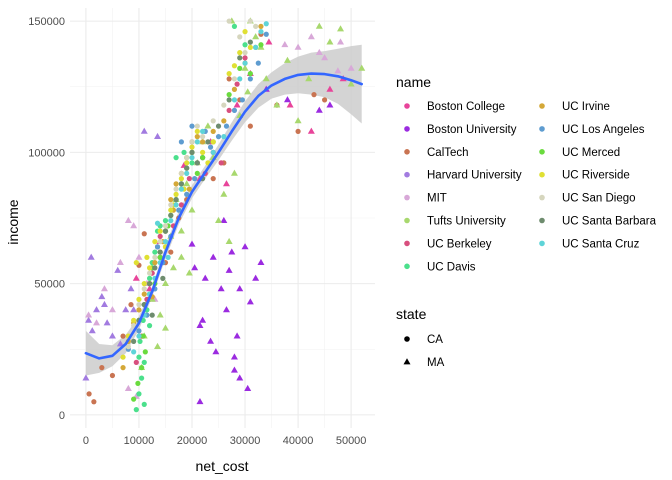 This screenshot has height=480, width=672. What do you see at coordinates (437, 199) in the screenshot?
I see `legend-label: MIT` at bounding box center [437, 199].